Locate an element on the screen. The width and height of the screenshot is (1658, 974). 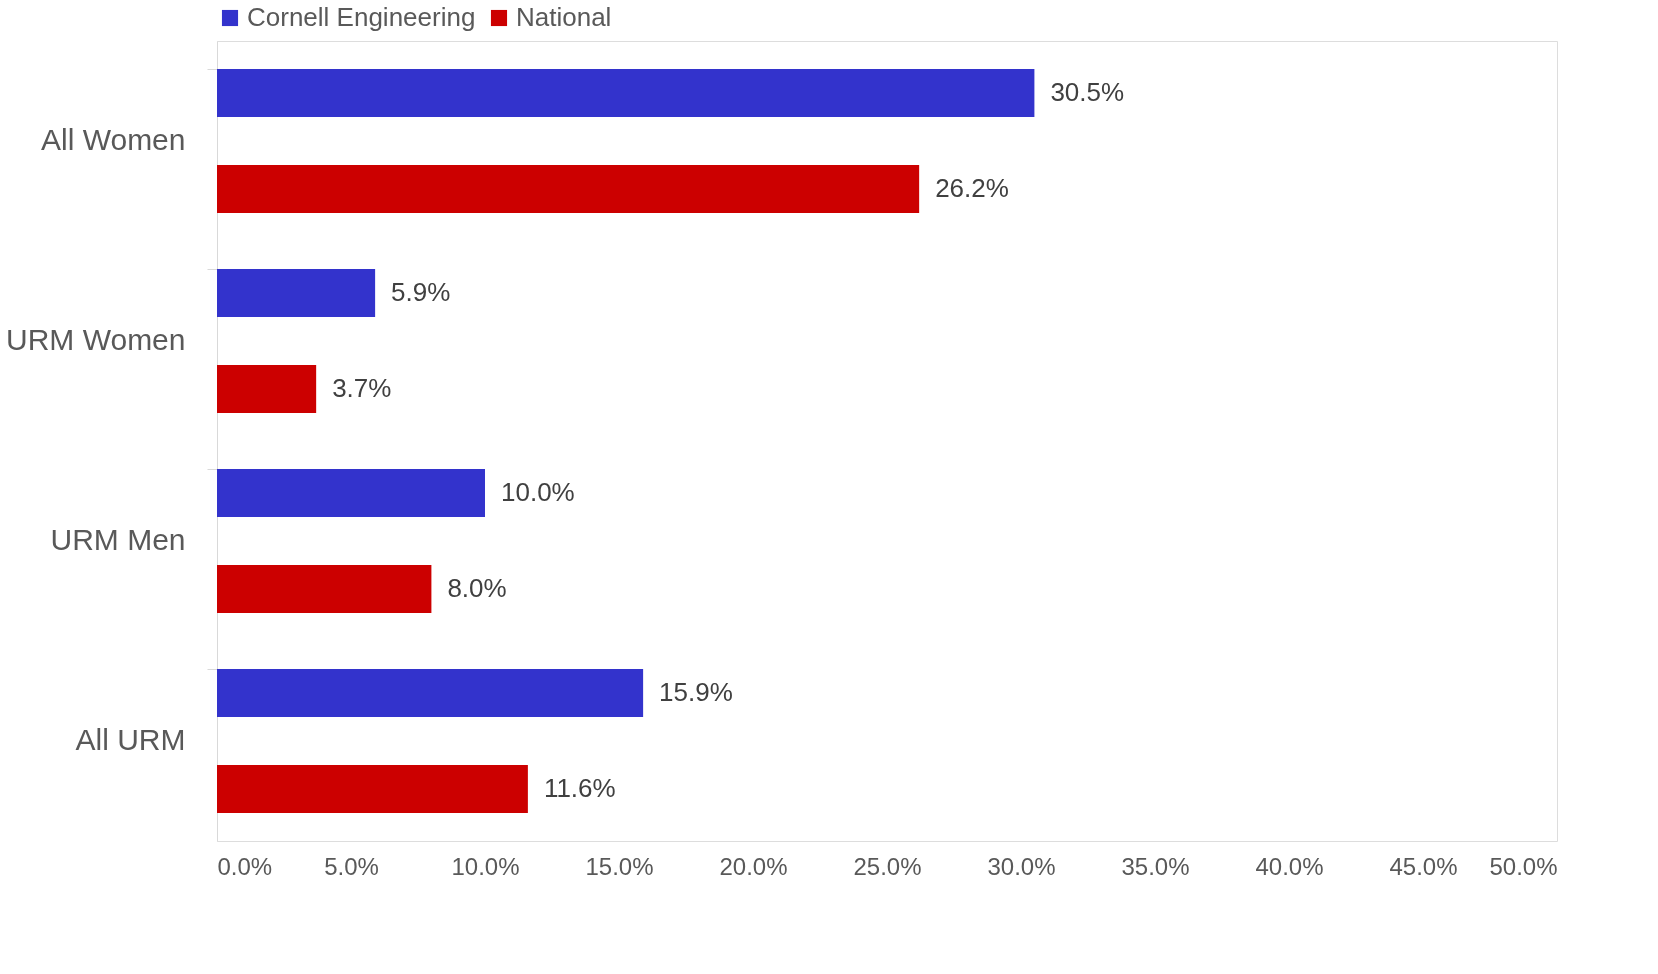
data-label: 30.5% is located at coordinates (1087, 92).